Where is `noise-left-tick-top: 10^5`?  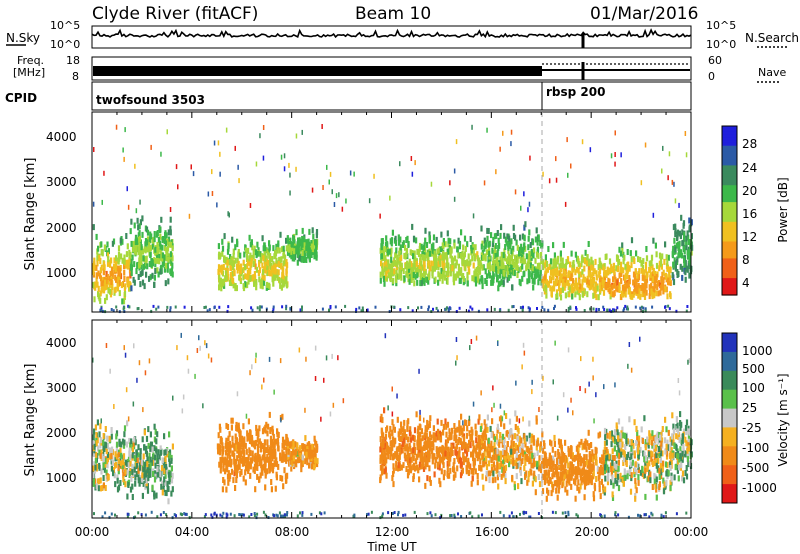 noise-left-tick-top: 10^5 is located at coordinates (65, 25).